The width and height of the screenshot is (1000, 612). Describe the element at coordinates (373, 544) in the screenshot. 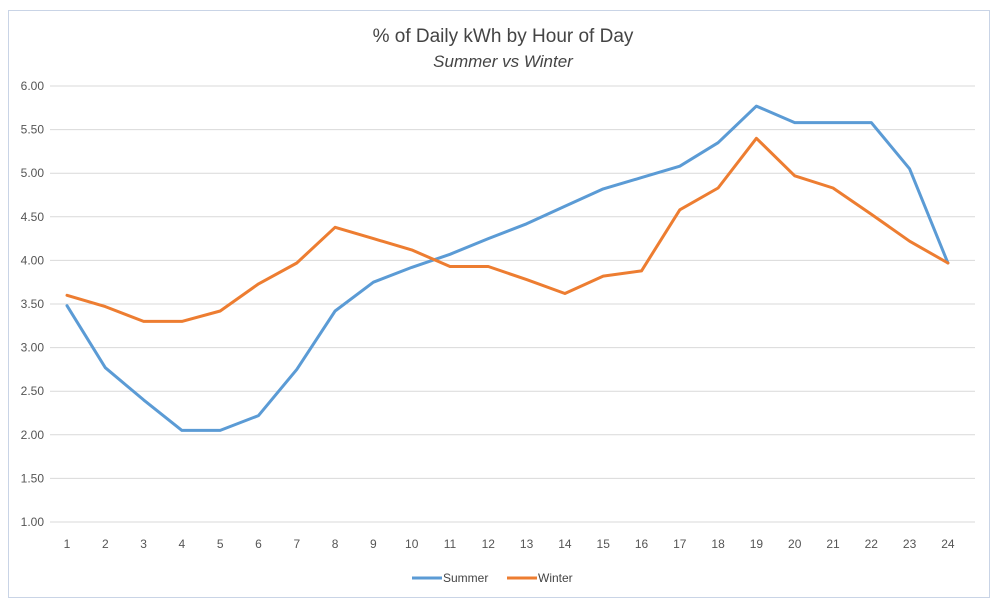

I see `x-tick-label: 9` at that location.